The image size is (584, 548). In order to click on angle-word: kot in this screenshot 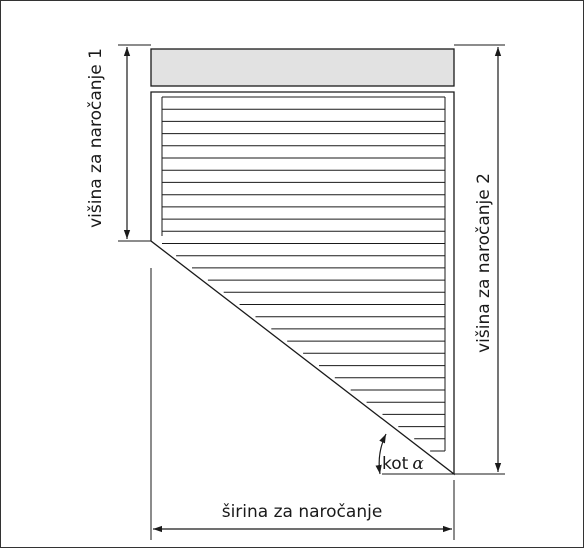, I will do `click(395, 464)`.